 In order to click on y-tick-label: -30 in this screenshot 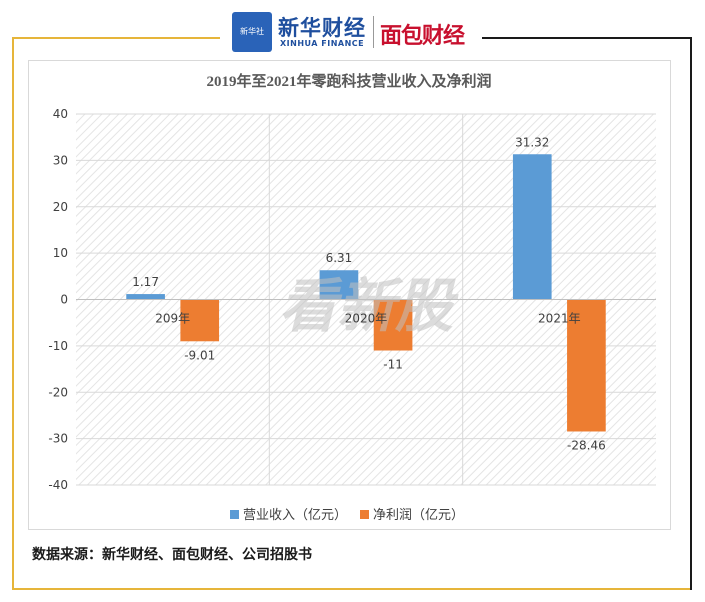, I will do `click(58, 439)`.